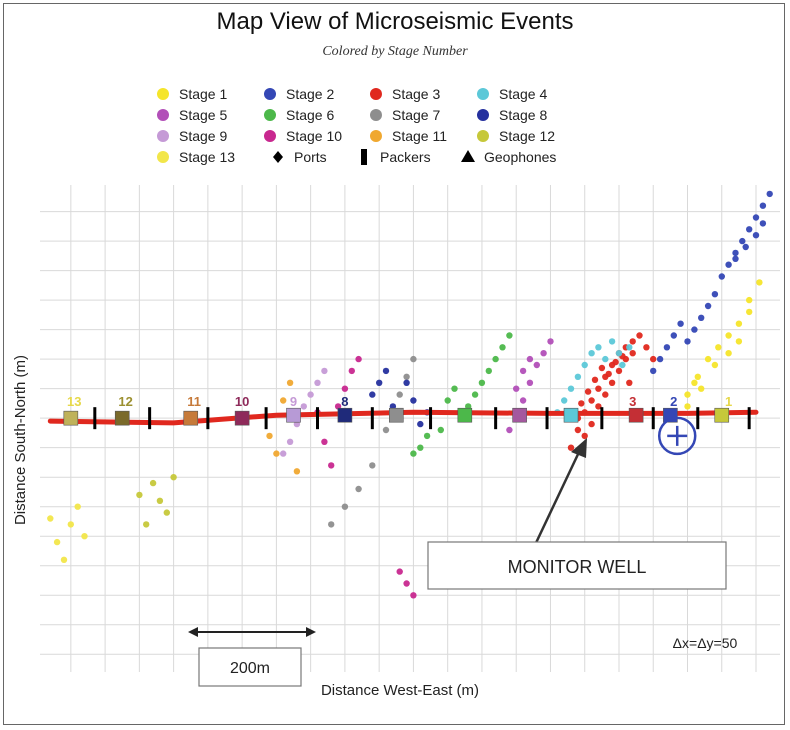 This screenshot has height=730, width=790. I want to click on stage-number-label: 2, so click(673, 401).